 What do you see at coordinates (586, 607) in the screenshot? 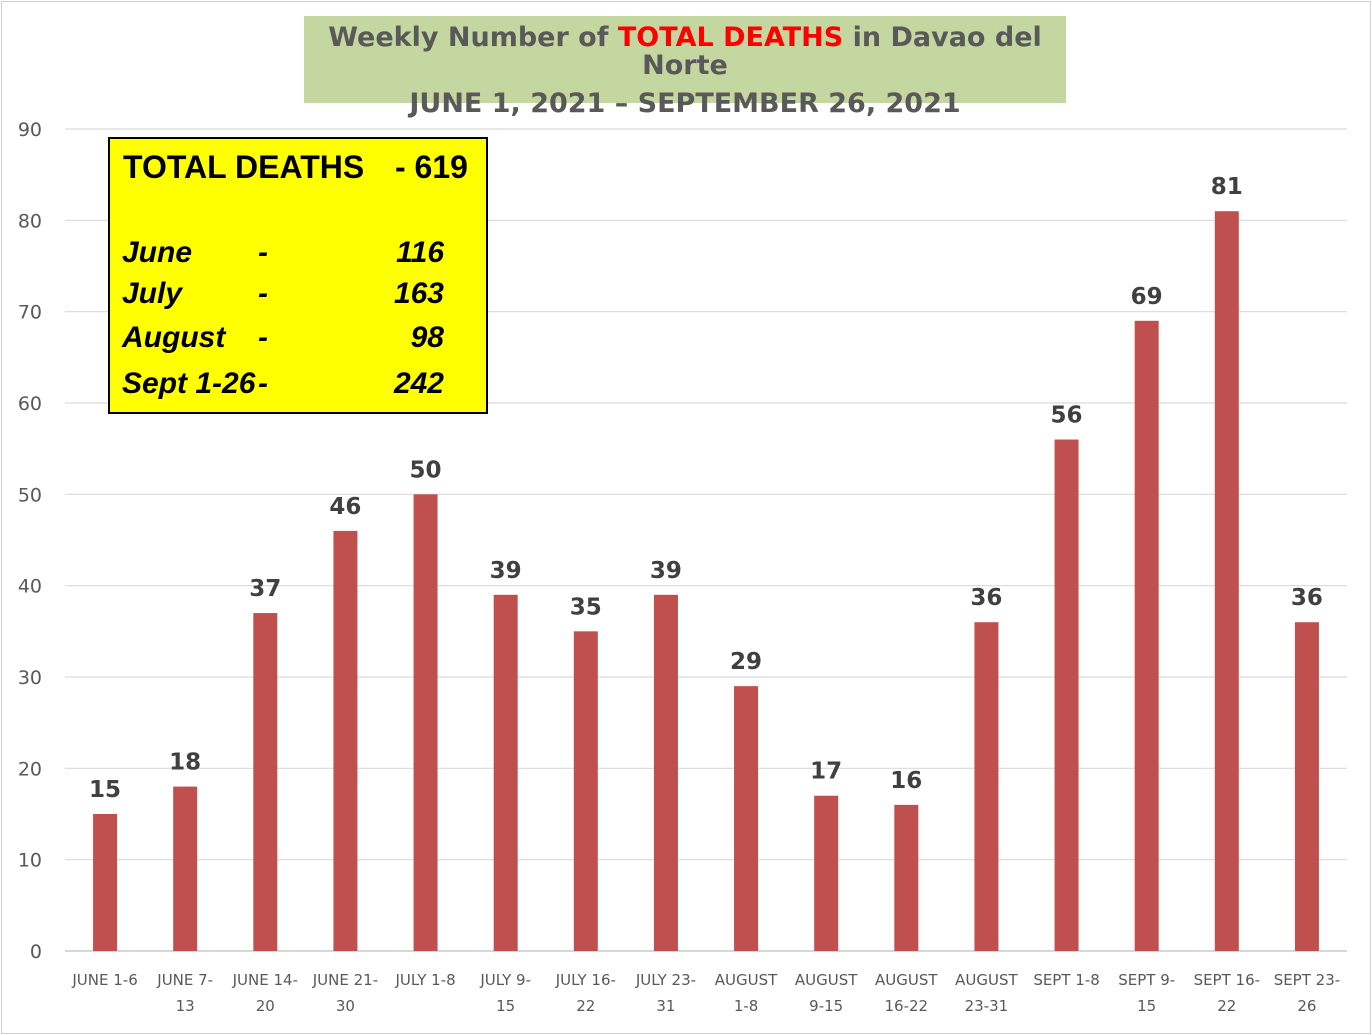
I see `data-label: 35` at bounding box center [586, 607].